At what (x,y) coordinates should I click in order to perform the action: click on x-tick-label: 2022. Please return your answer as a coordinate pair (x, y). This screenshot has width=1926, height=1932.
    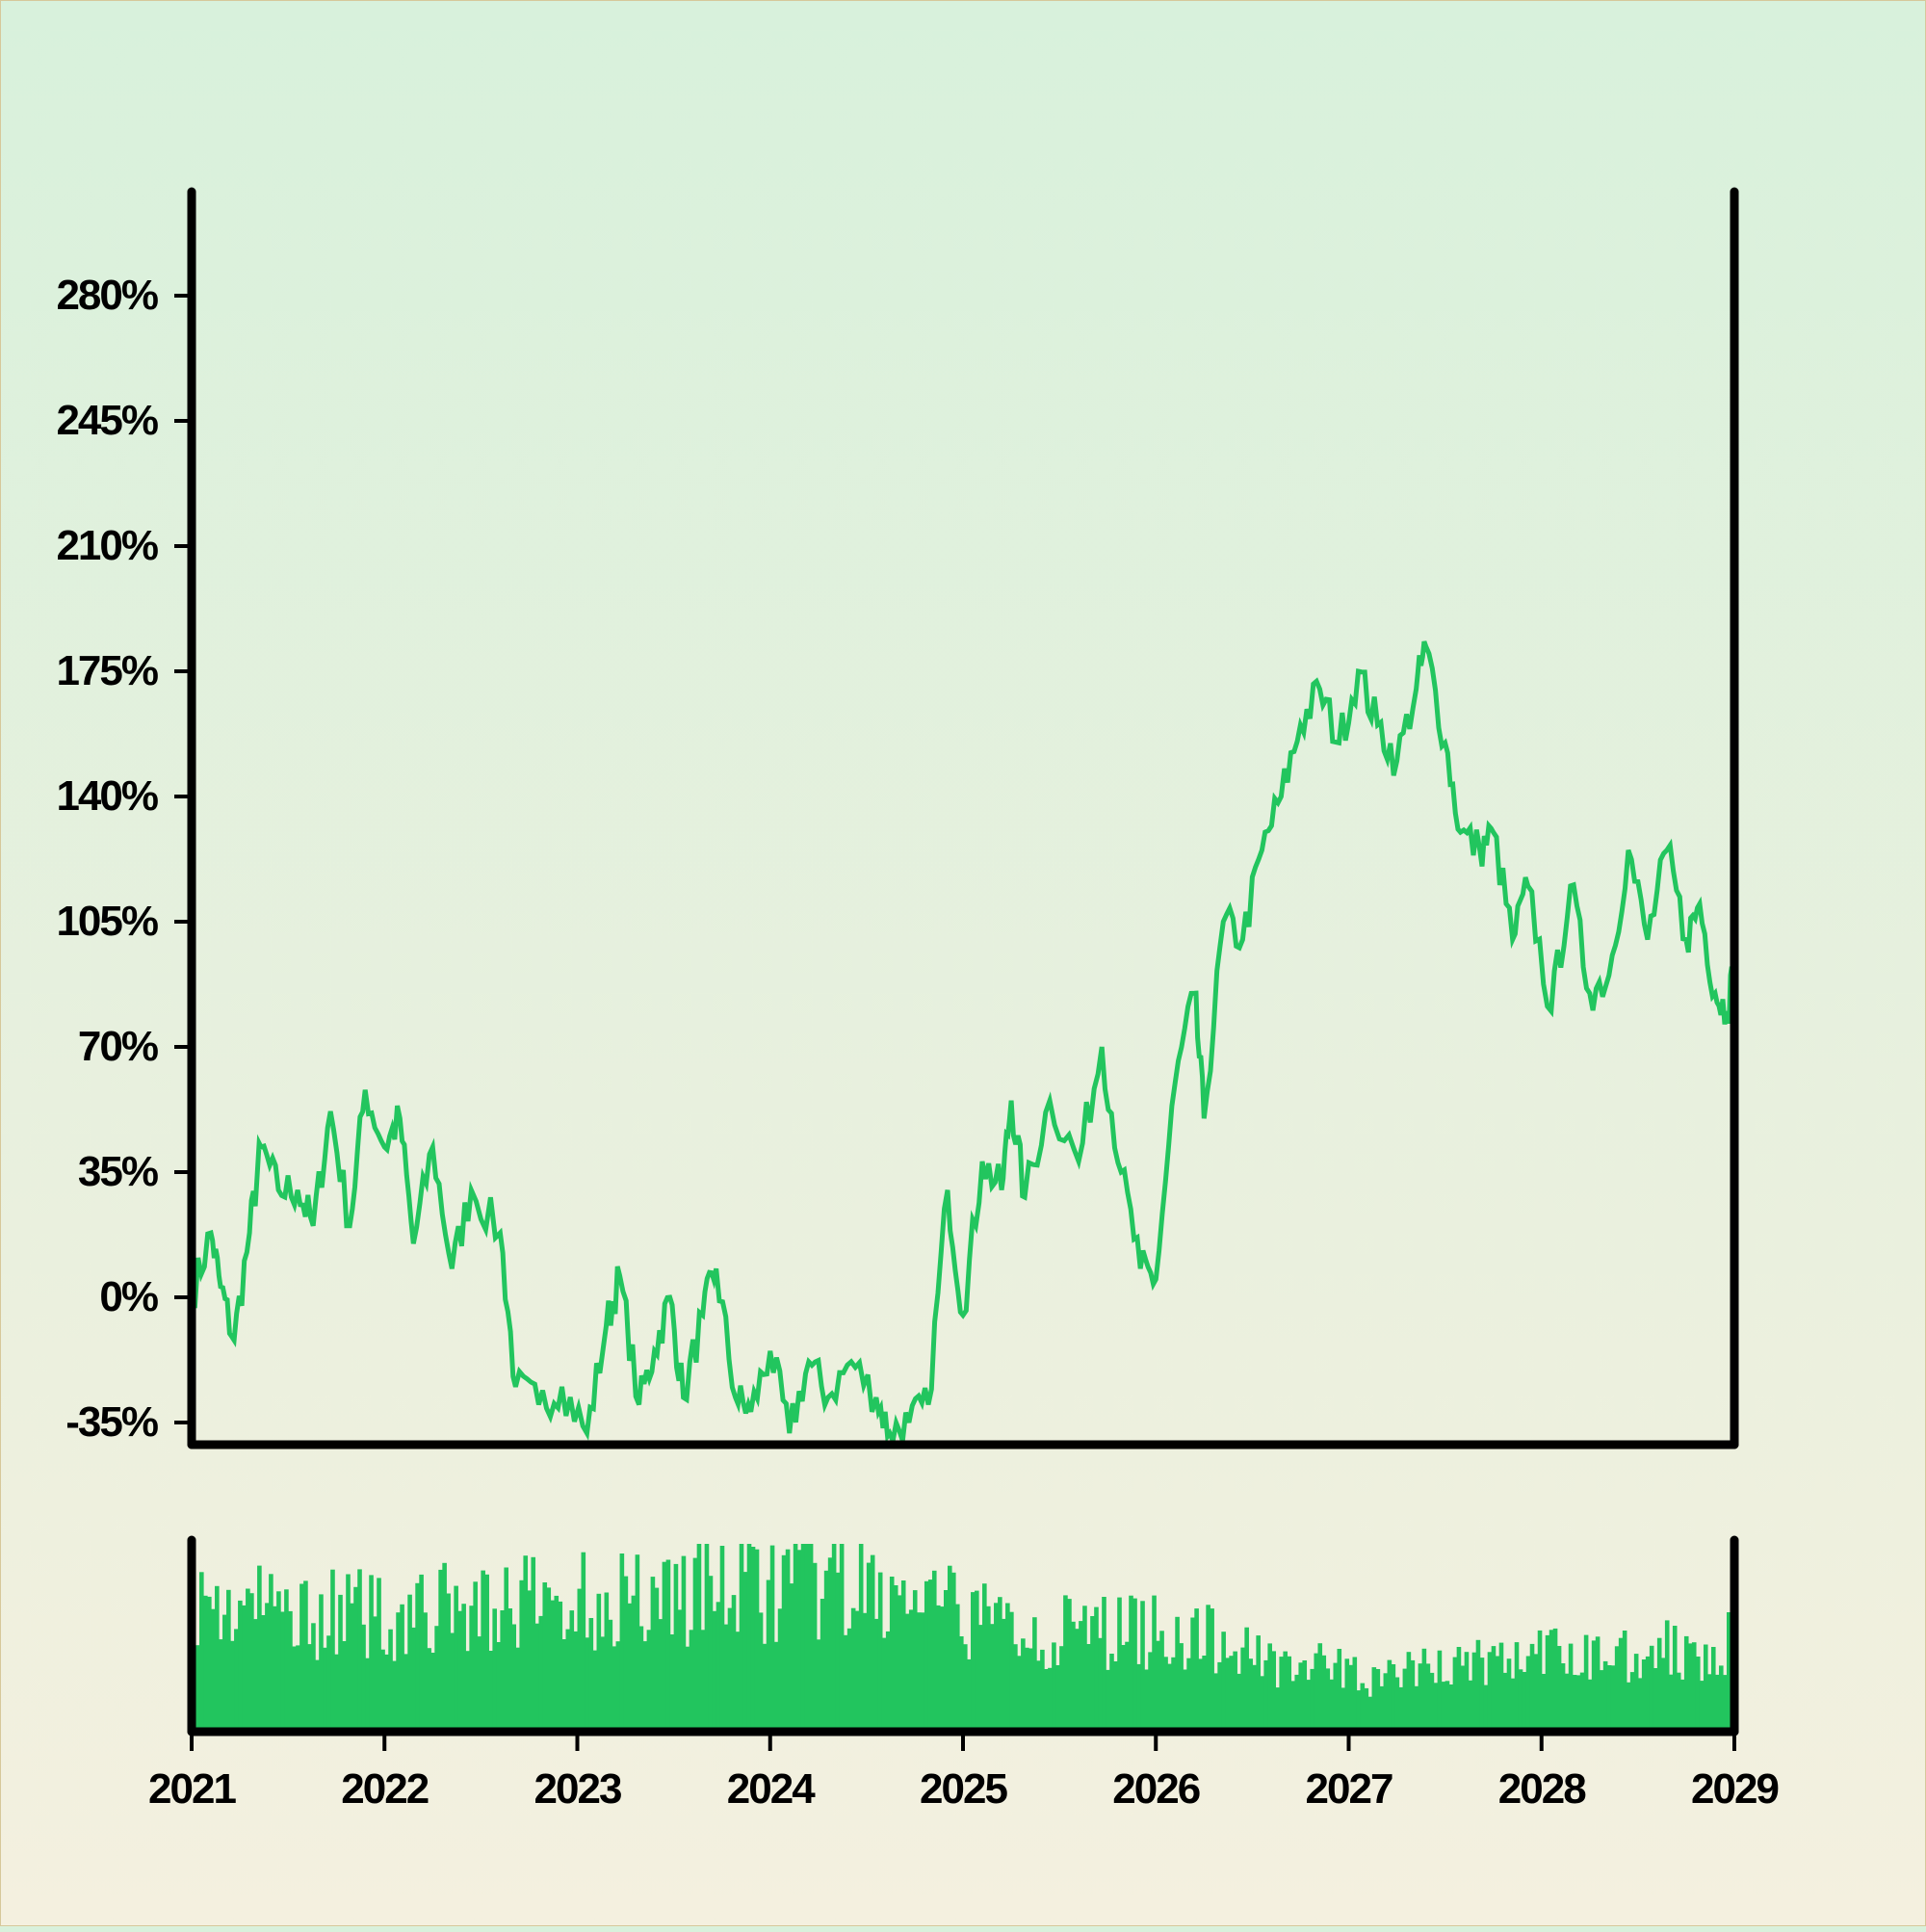
    Looking at the image, I should click on (384, 1789).